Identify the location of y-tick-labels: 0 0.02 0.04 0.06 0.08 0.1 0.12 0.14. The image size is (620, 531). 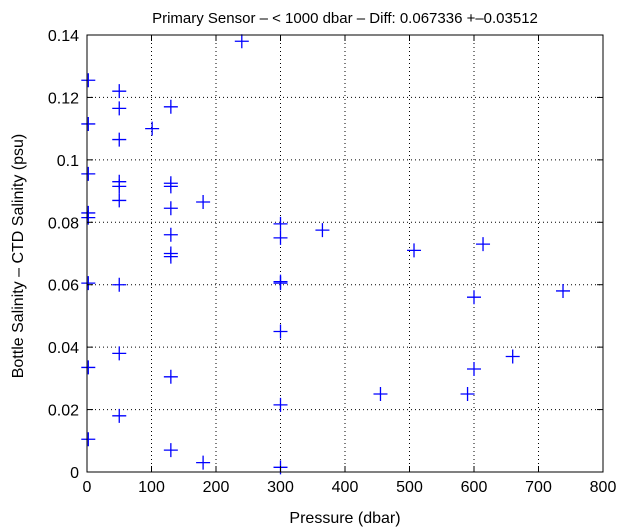
(63, 255).